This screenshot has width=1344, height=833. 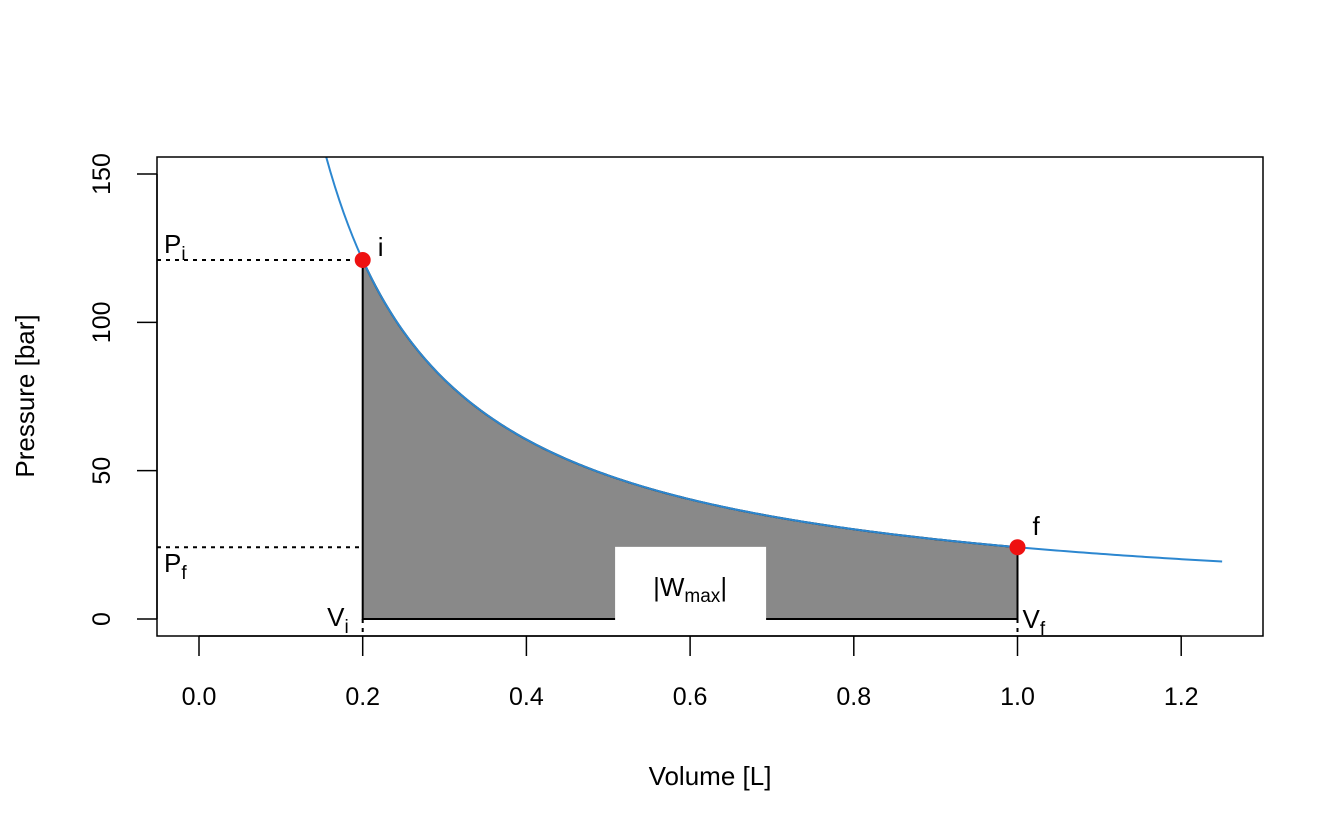 I want to click on point-f-label: f, so click(x=1037, y=526).